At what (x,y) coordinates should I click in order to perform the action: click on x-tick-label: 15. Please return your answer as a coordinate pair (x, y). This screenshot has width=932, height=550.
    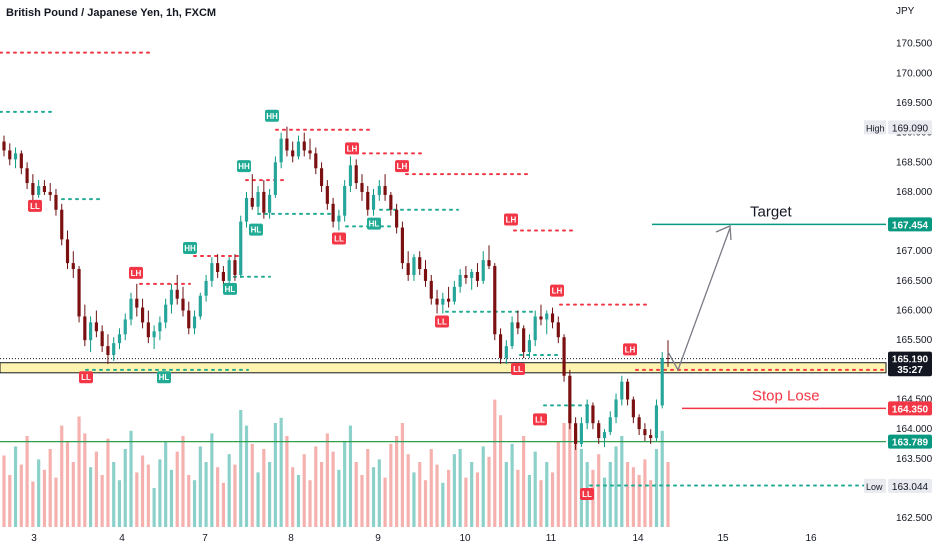
    Looking at the image, I should click on (723, 538).